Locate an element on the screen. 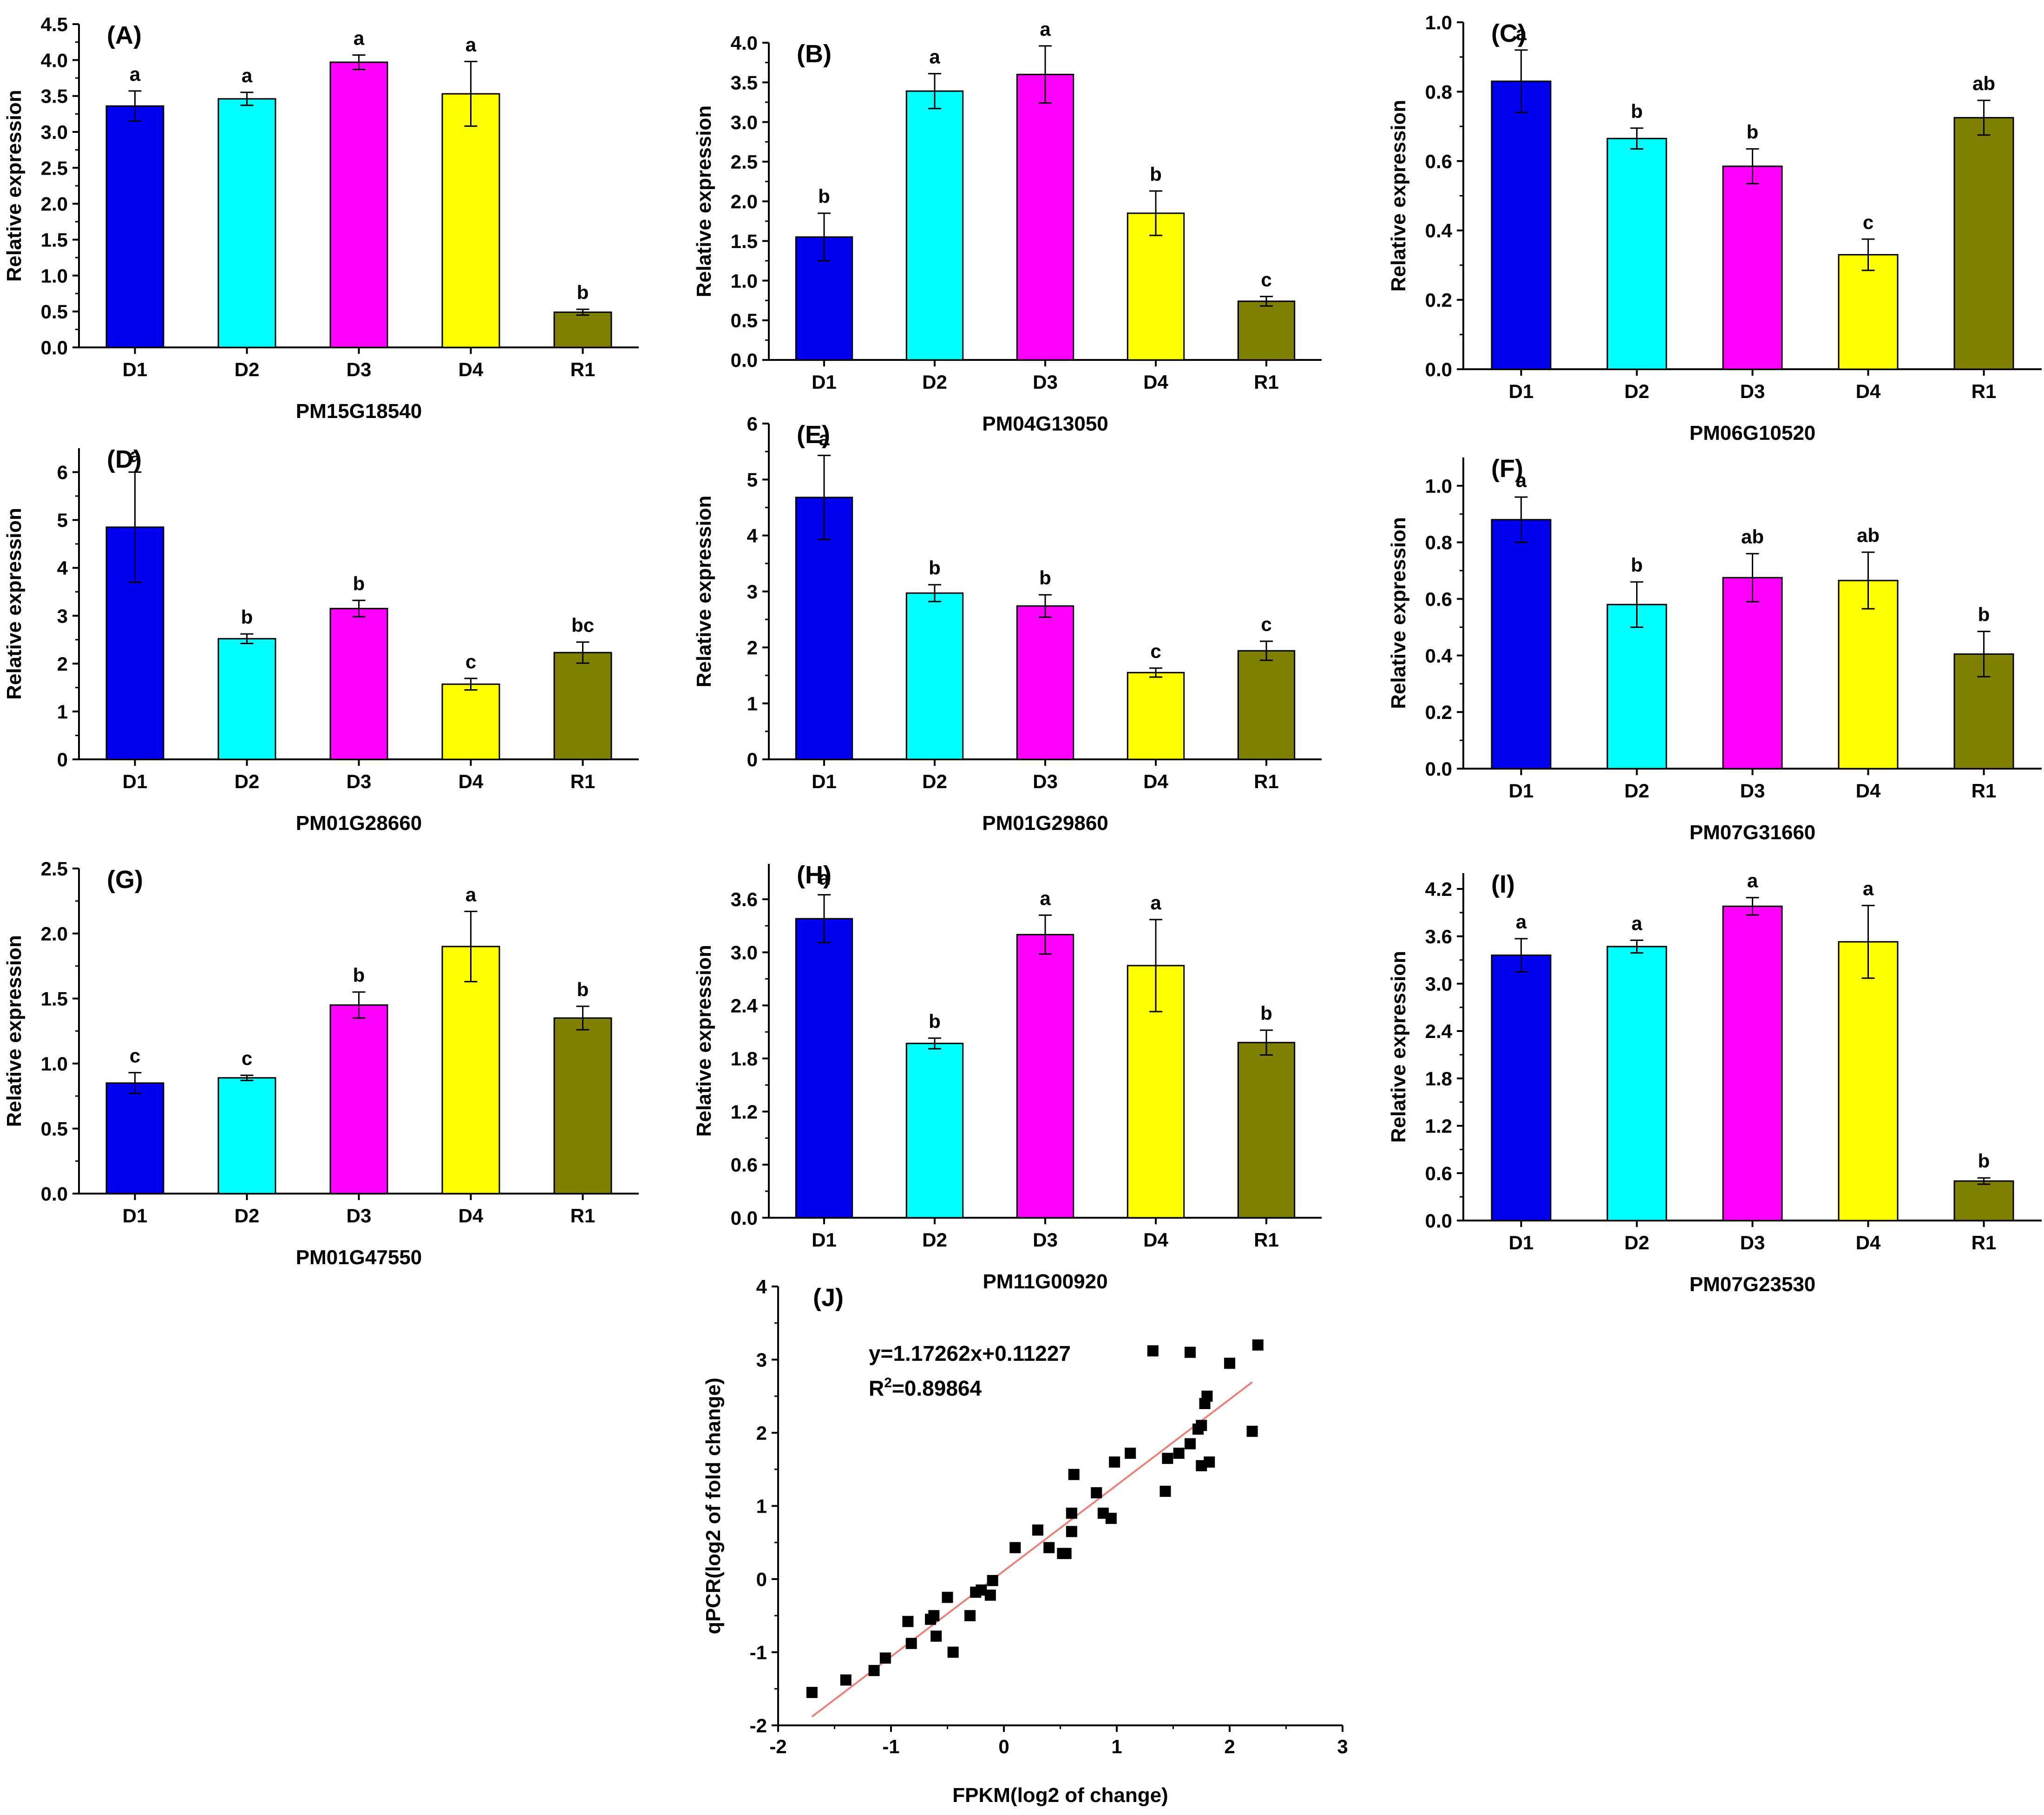 Image resolution: width=2044 pixels, height=1815 pixels. gene-name: PM01G28660 is located at coordinates (359, 823).